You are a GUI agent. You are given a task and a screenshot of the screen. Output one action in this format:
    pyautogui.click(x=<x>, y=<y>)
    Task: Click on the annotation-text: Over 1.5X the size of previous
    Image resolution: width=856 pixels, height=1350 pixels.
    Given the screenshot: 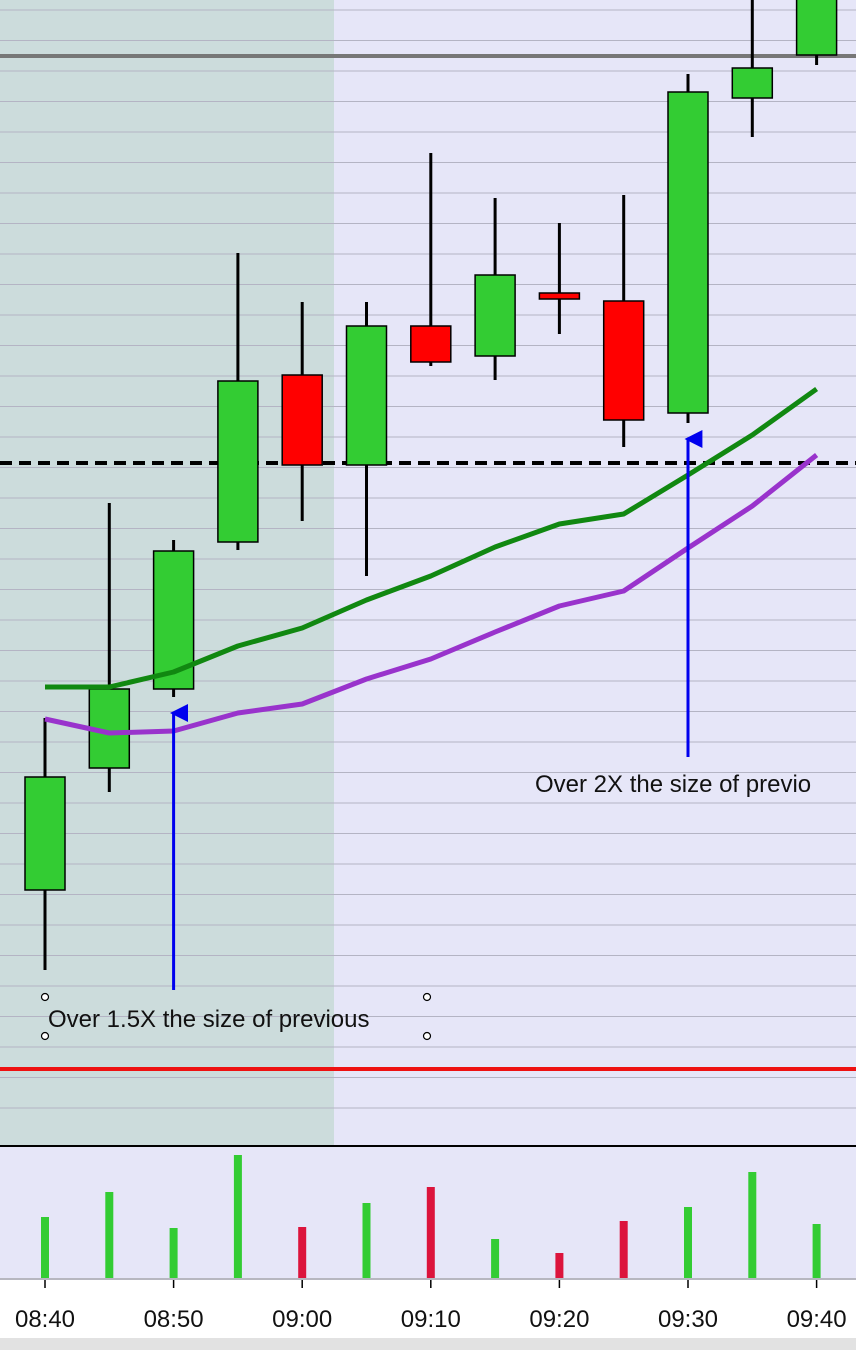 What is the action you would take?
    pyautogui.click(x=209, y=1019)
    